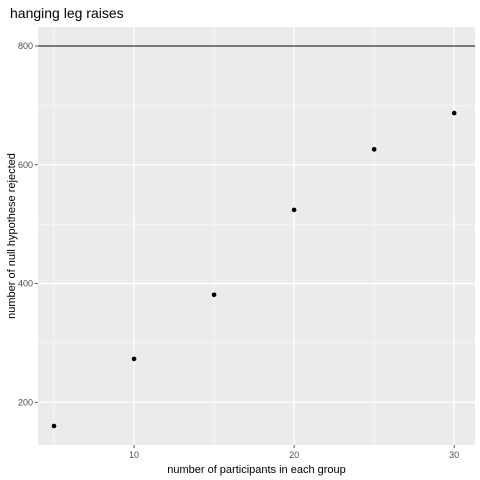 The height and width of the screenshot is (480, 480). Describe the element at coordinates (28, 224) in the screenshot. I see `y-axis-ticks: 200 400 600 800` at that location.